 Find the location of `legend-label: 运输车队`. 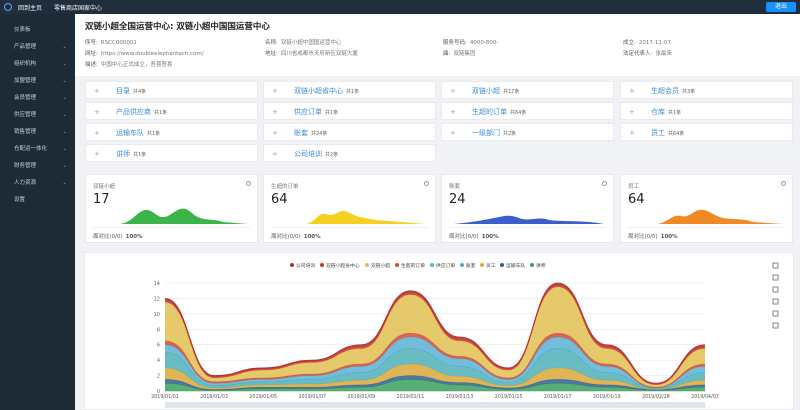

legend-label: 运输车队 is located at coordinates (515, 265).